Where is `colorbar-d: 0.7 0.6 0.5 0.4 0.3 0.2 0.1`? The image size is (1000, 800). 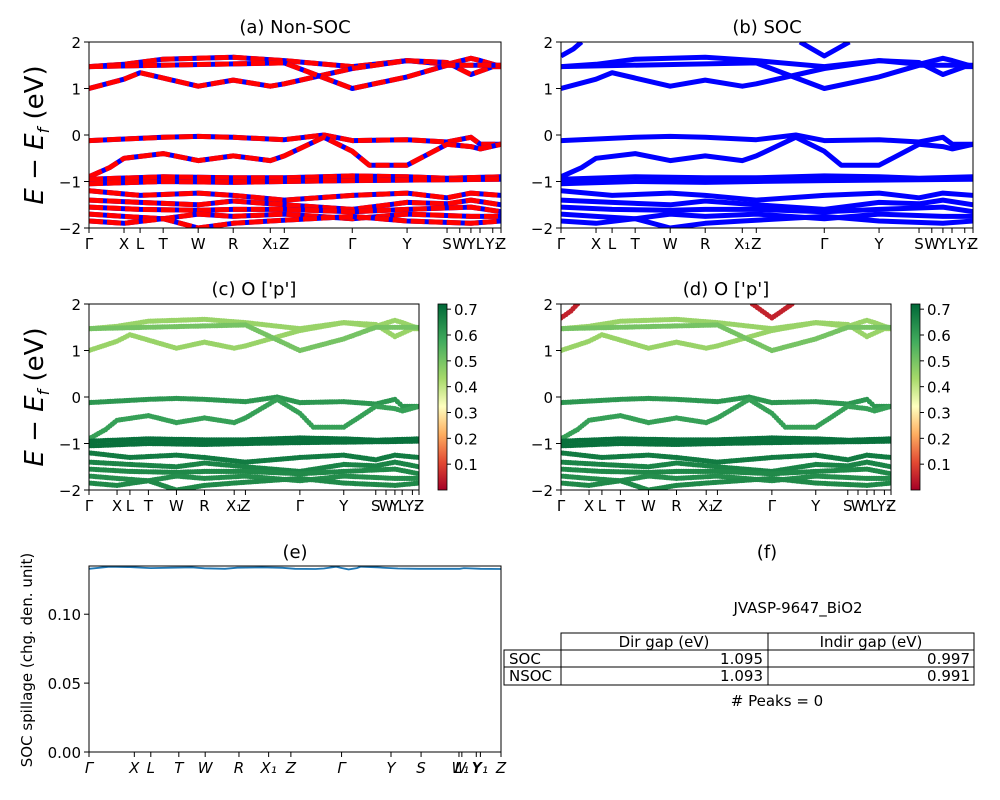
colorbar-d: 0.7 0.6 0.5 0.4 0.3 0.2 0.1 is located at coordinates (930, 396).